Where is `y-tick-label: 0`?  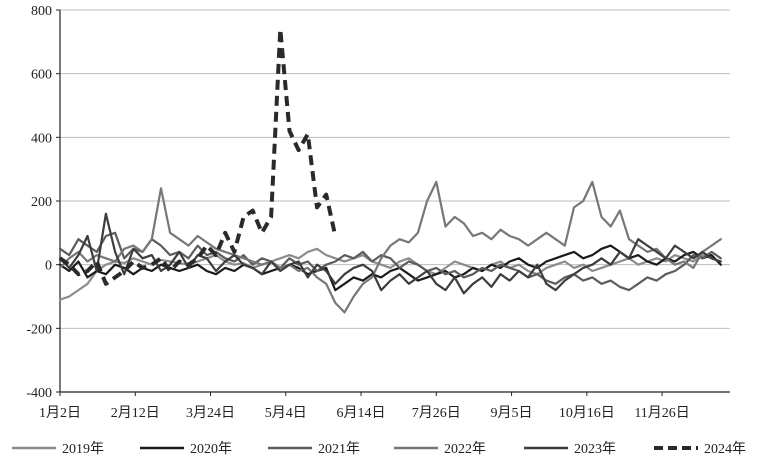
y-tick-label: 0 is located at coordinates (48, 266).